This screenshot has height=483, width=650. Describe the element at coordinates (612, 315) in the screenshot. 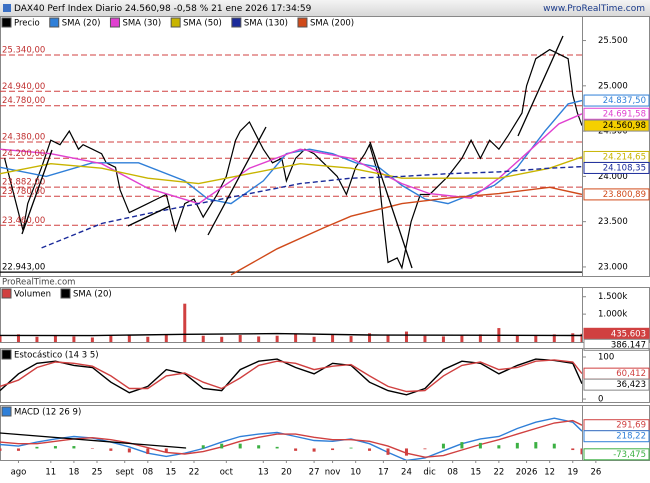

I see `y-tick-label: 1.000k` at that location.